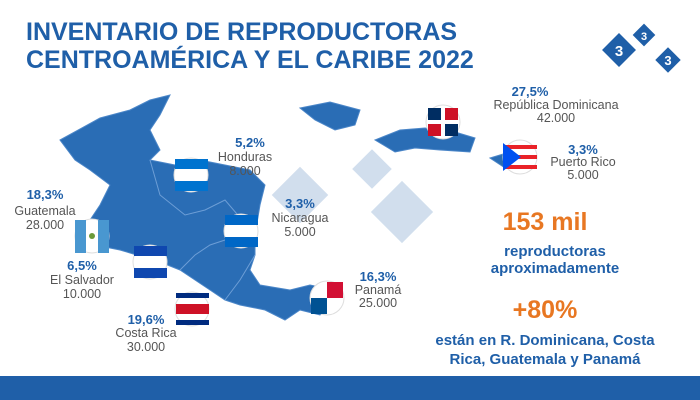 Image resolution: width=700 pixels, height=400 pixels. I want to click on summary-text: reproductoras, so click(555, 251).